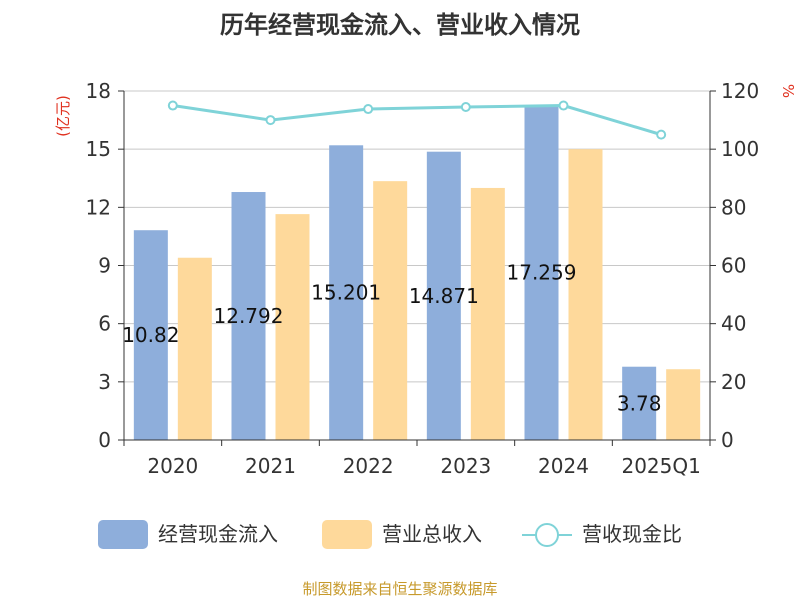 This screenshot has height=600, width=800. I want to click on bar-value-label: 15.201, so click(346, 293).